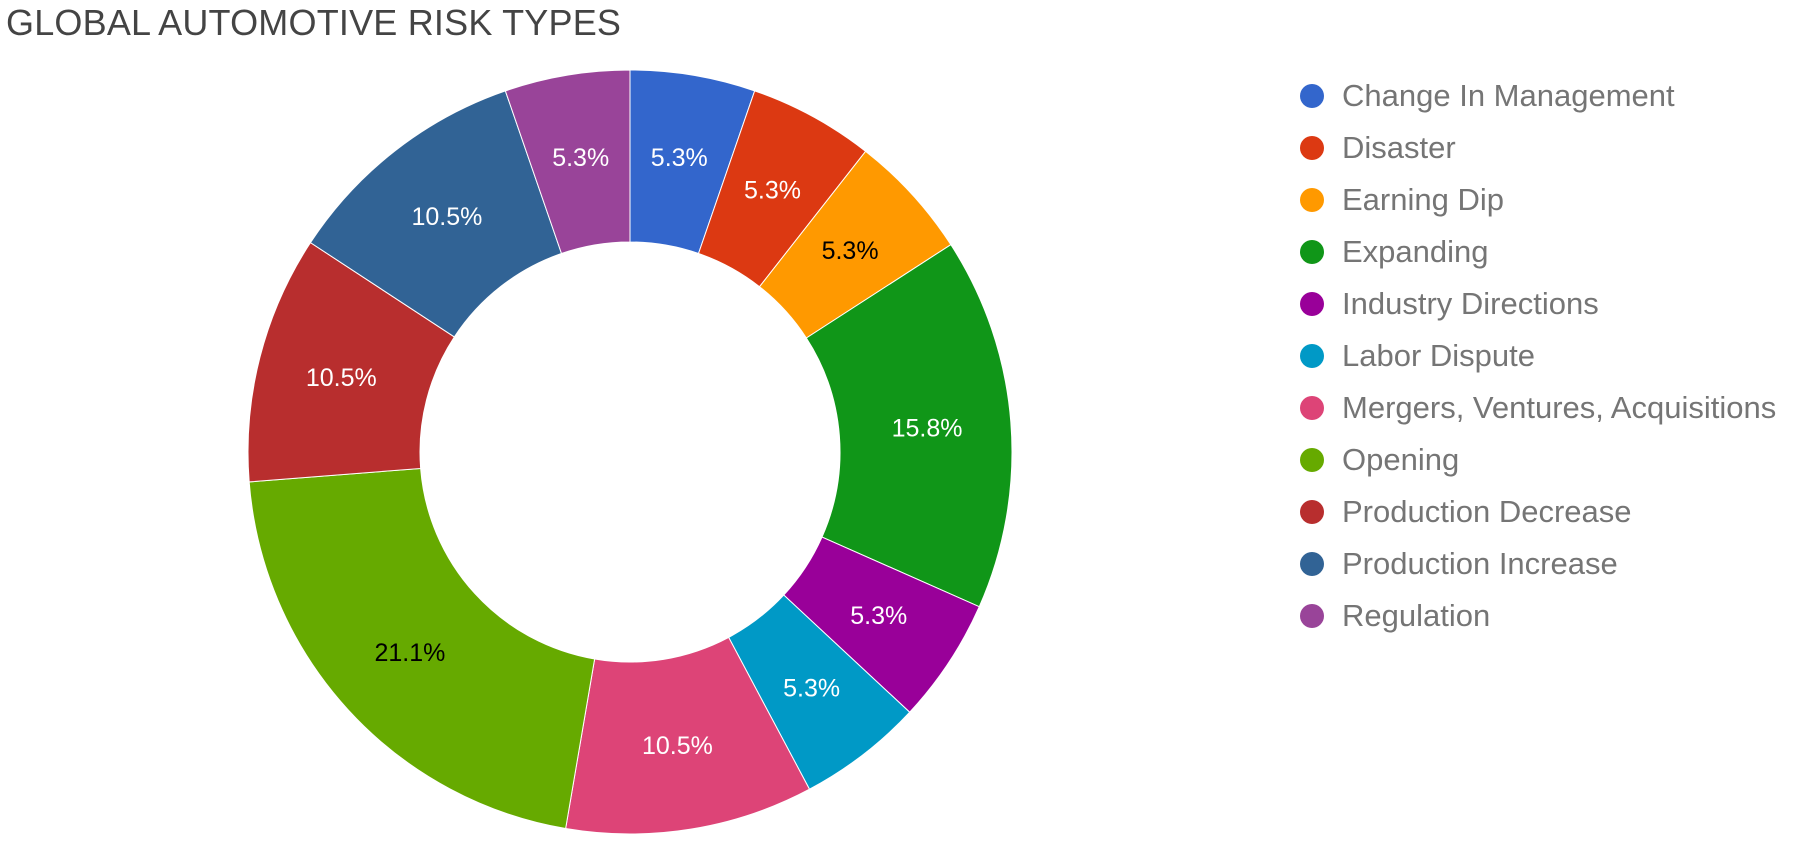 This screenshot has height=844, width=1802. What do you see at coordinates (341, 378) in the screenshot?
I see `slice-label-8: 10.5%` at bounding box center [341, 378].